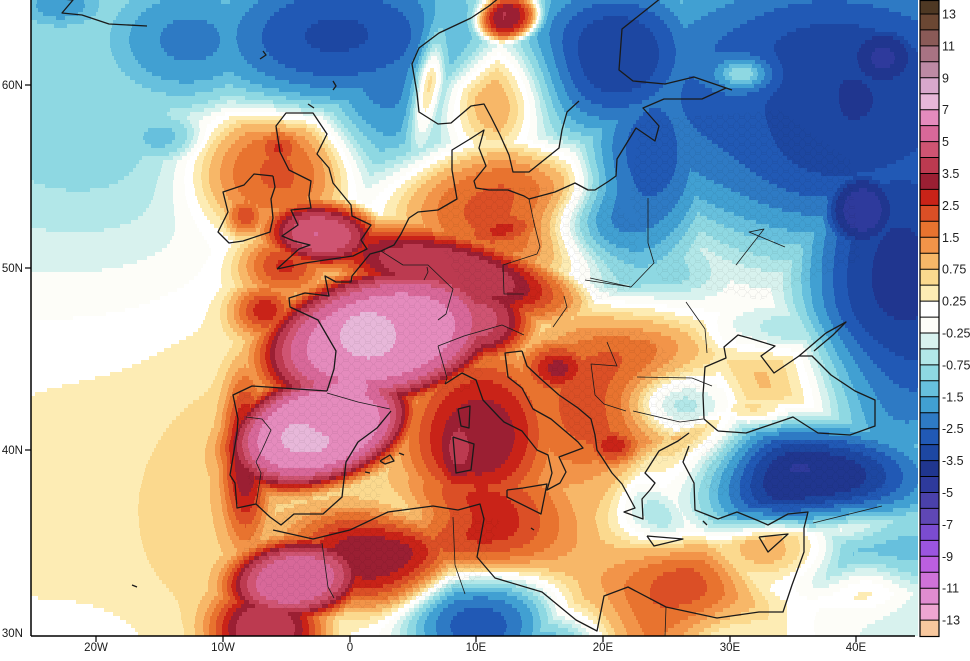 Image resolution: width=970 pixels, height=661 pixels. I want to click on svg-text: 40E, so click(856, 648).